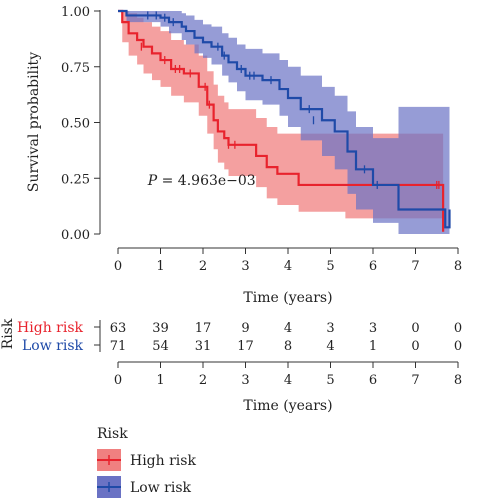  I want to click on risk-table-cell: 31, so click(203, 346).